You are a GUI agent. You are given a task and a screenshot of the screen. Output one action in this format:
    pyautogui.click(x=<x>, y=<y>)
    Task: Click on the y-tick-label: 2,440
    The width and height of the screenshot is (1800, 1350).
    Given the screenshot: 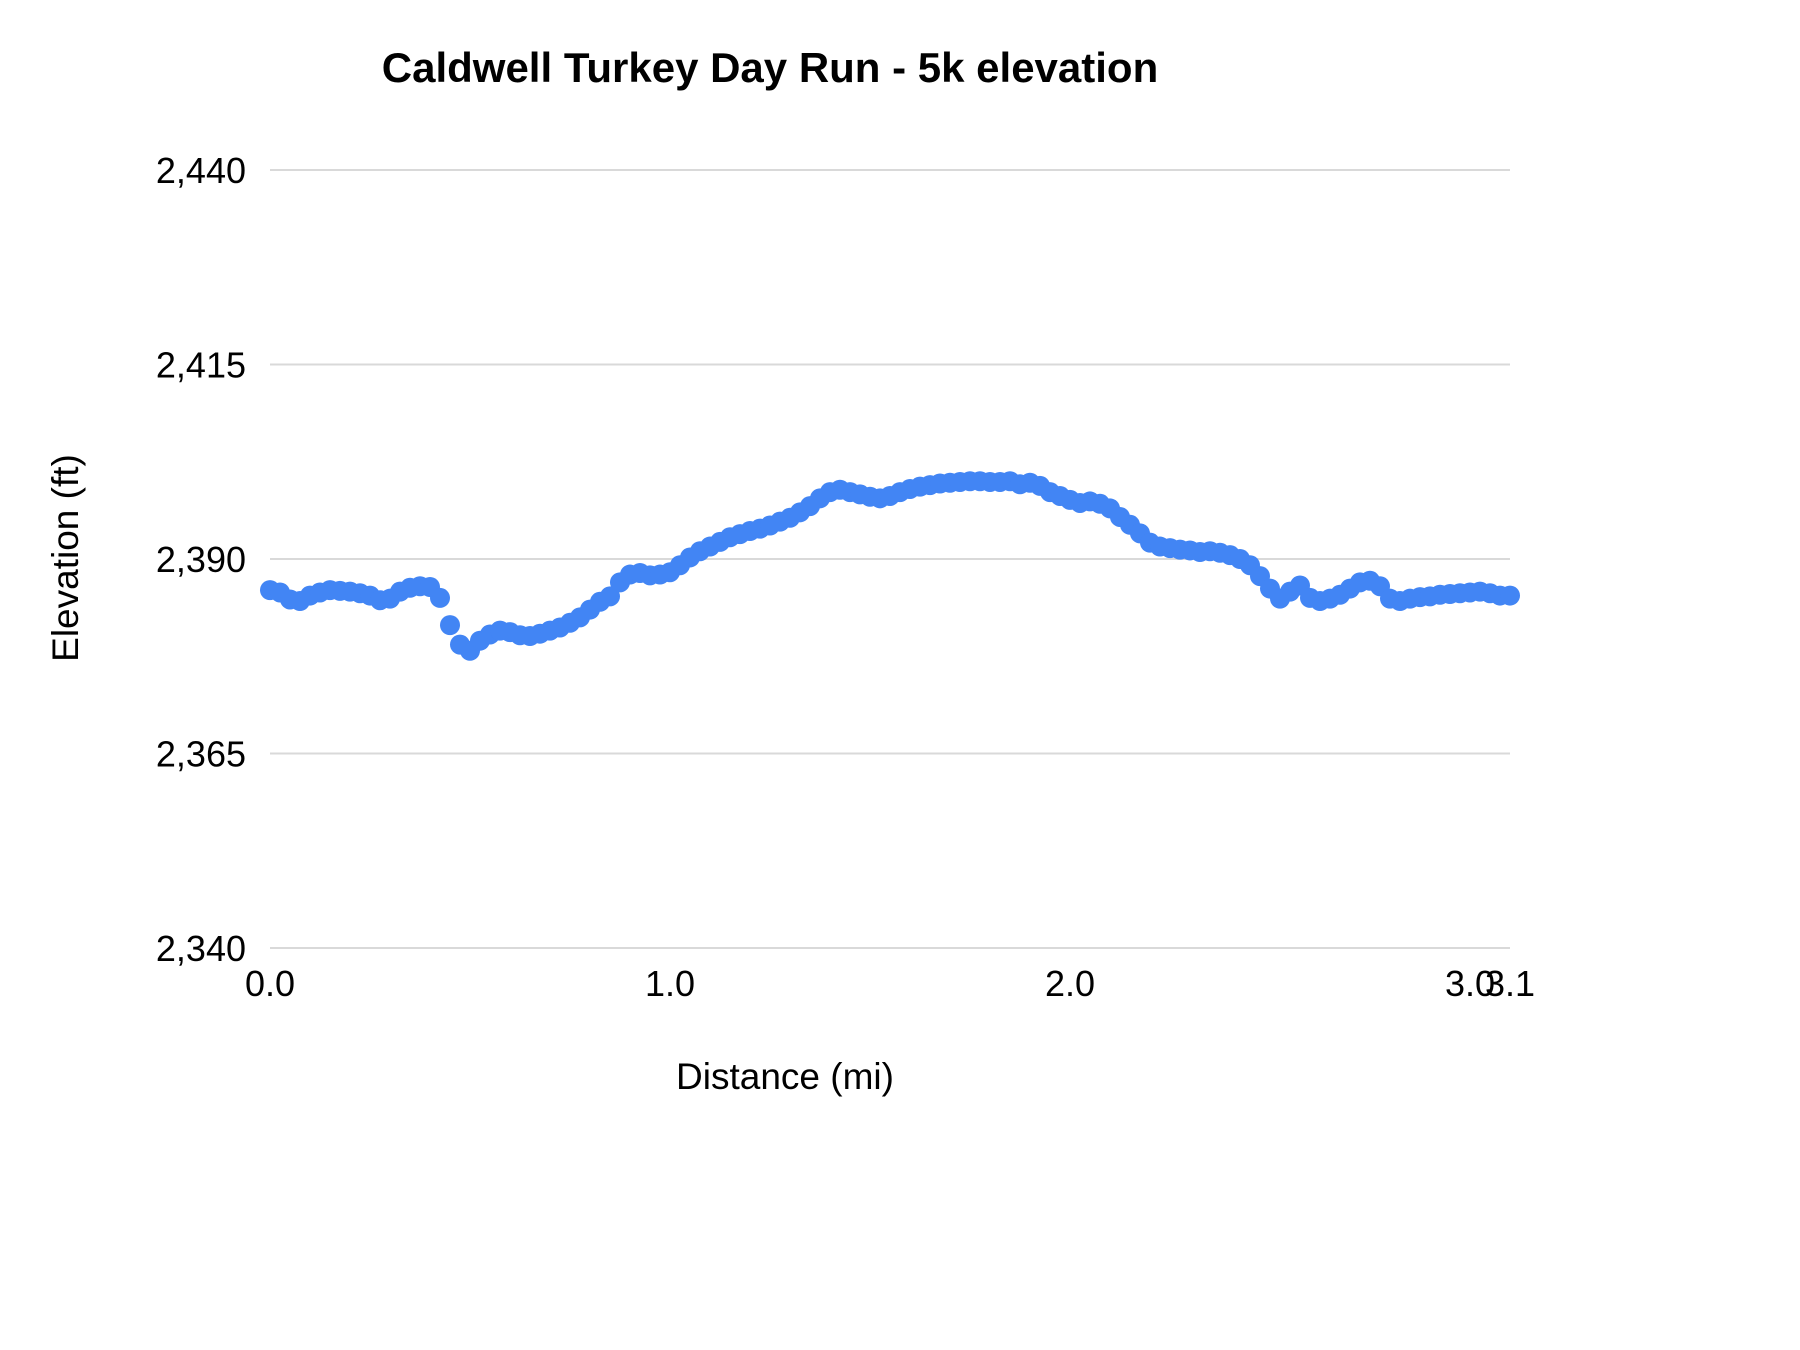 What is the action you would take?
    pyautogui.click(x=201, y=170)
    